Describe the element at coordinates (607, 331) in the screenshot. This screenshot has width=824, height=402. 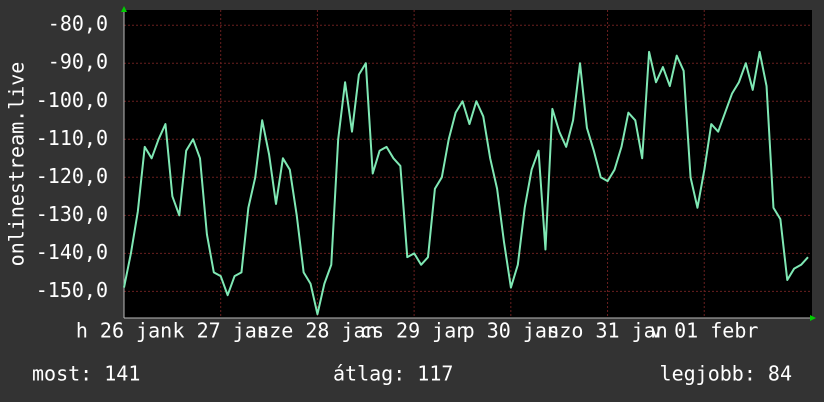
I see `x-tick-label: szo 31 jan` at that location.